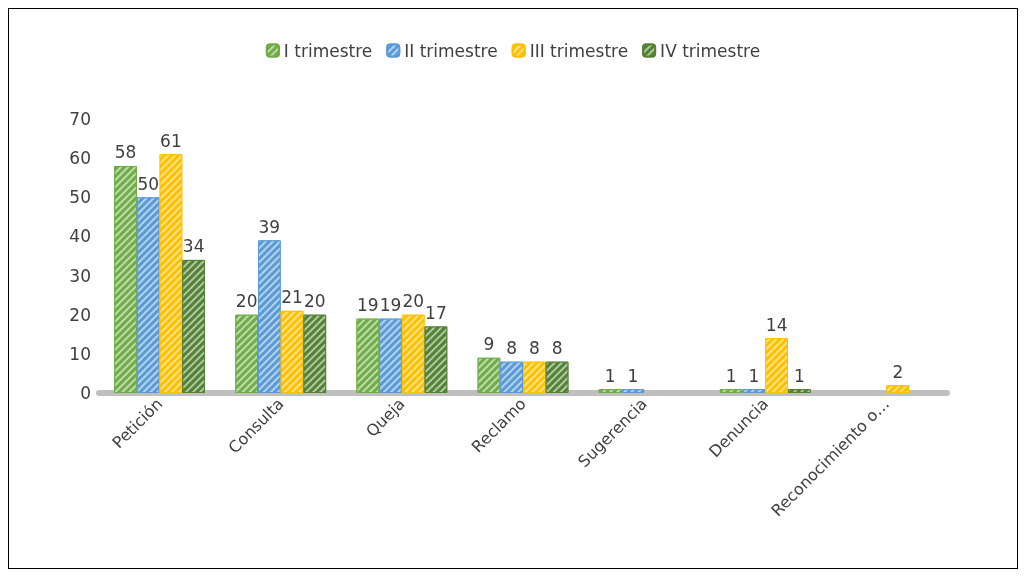 This screenshot has height=577, width=1026. What do you see at coordinates (489, 344) in the screenshot?
I see `data-label: 9` at bounding box center [489, 344].